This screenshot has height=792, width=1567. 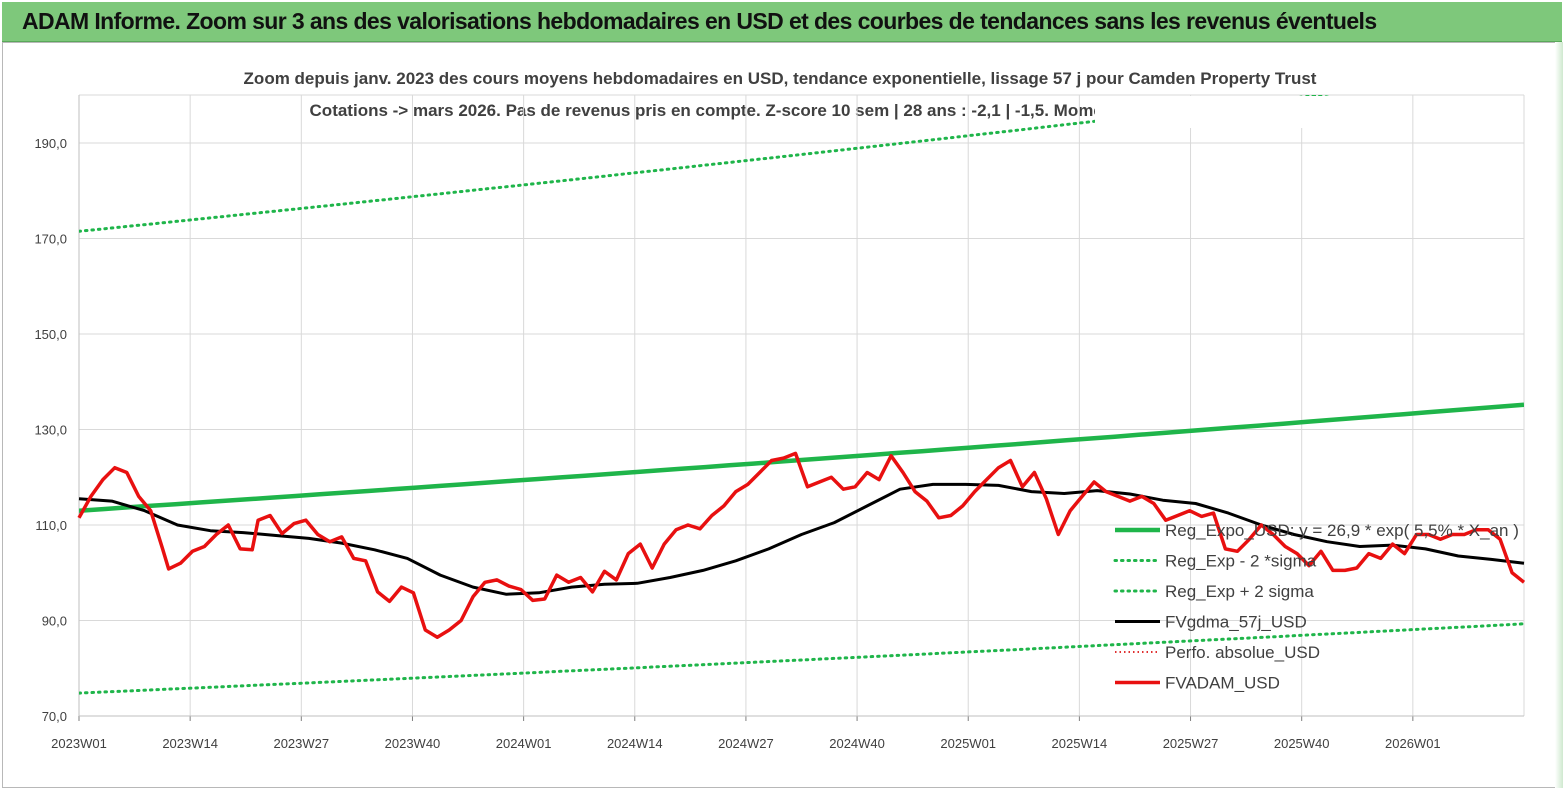 I want to click on series-trend-line, so click(x=801, y=457).